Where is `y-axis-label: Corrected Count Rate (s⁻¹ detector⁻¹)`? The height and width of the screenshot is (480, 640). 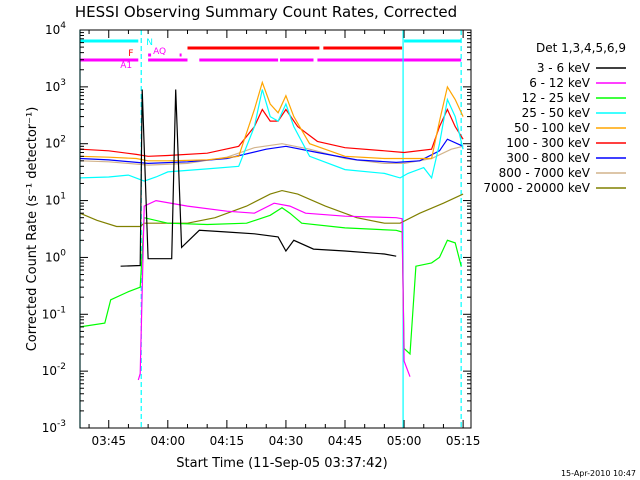 y-axis-label: Corrected Count Rate (s⁻¹ detector⁻¹) is located at coordinates (32, 229).